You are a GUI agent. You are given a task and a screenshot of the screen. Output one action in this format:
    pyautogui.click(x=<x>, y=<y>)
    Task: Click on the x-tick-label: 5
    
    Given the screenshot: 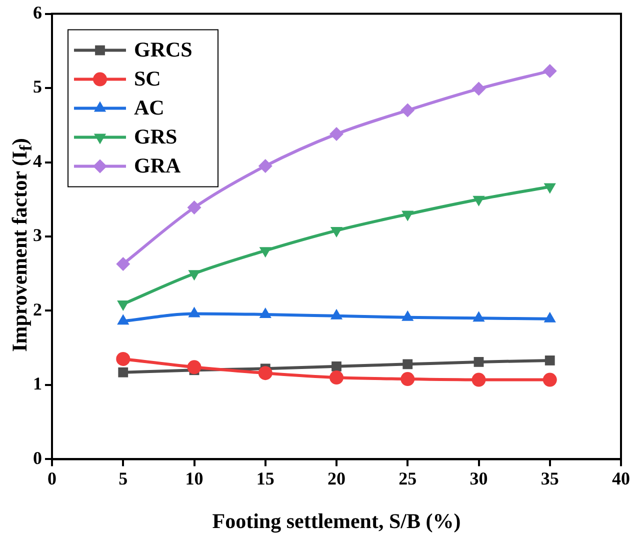 What is the action you would take?
    pyautogui.click(x=123, y=478)
    